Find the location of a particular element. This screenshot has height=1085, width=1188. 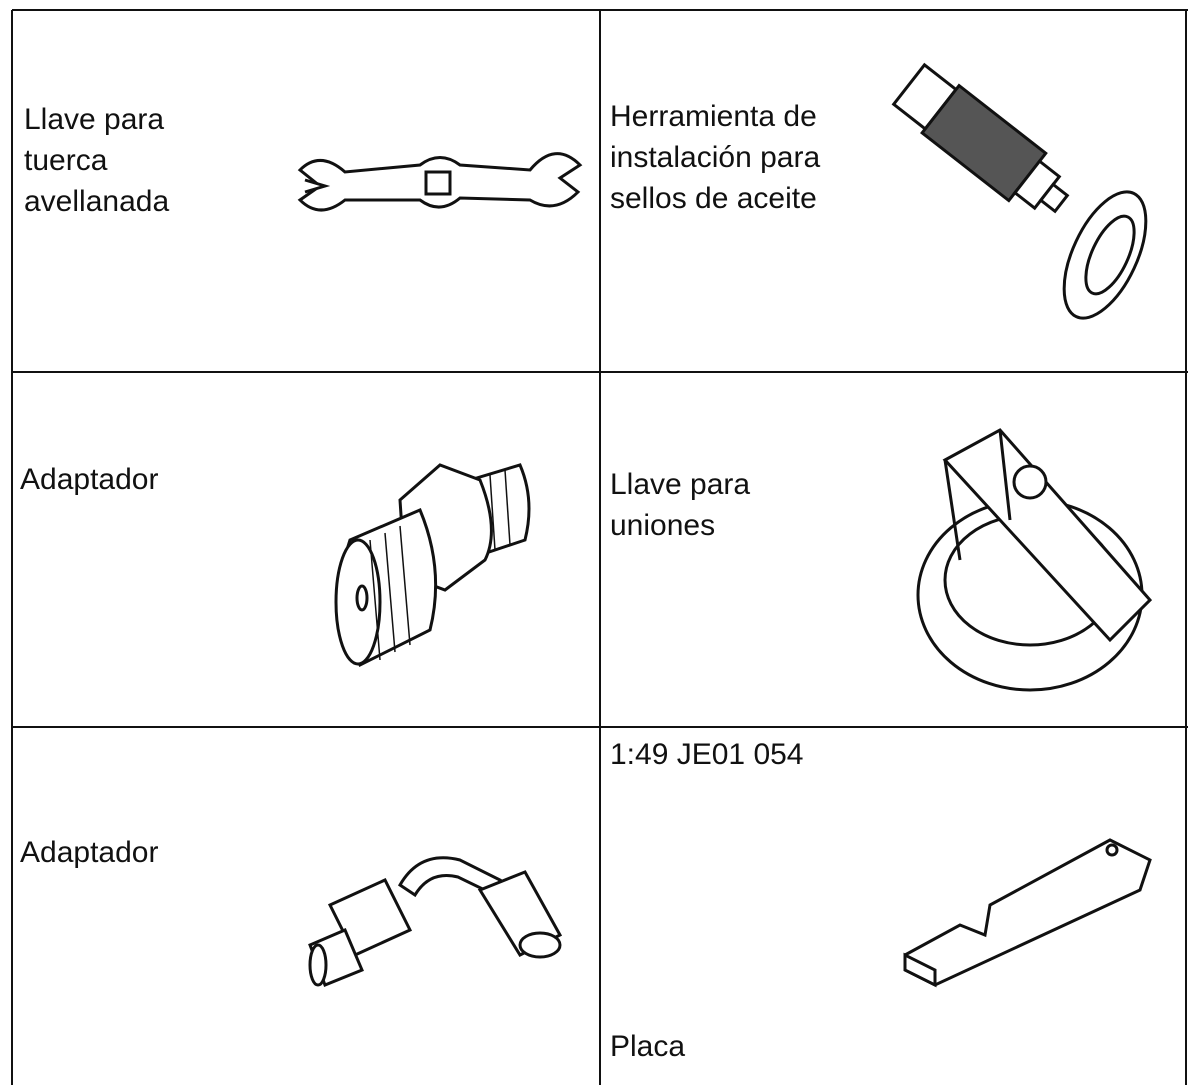

cell-text: Placa is located at coordinates (648, 1046).